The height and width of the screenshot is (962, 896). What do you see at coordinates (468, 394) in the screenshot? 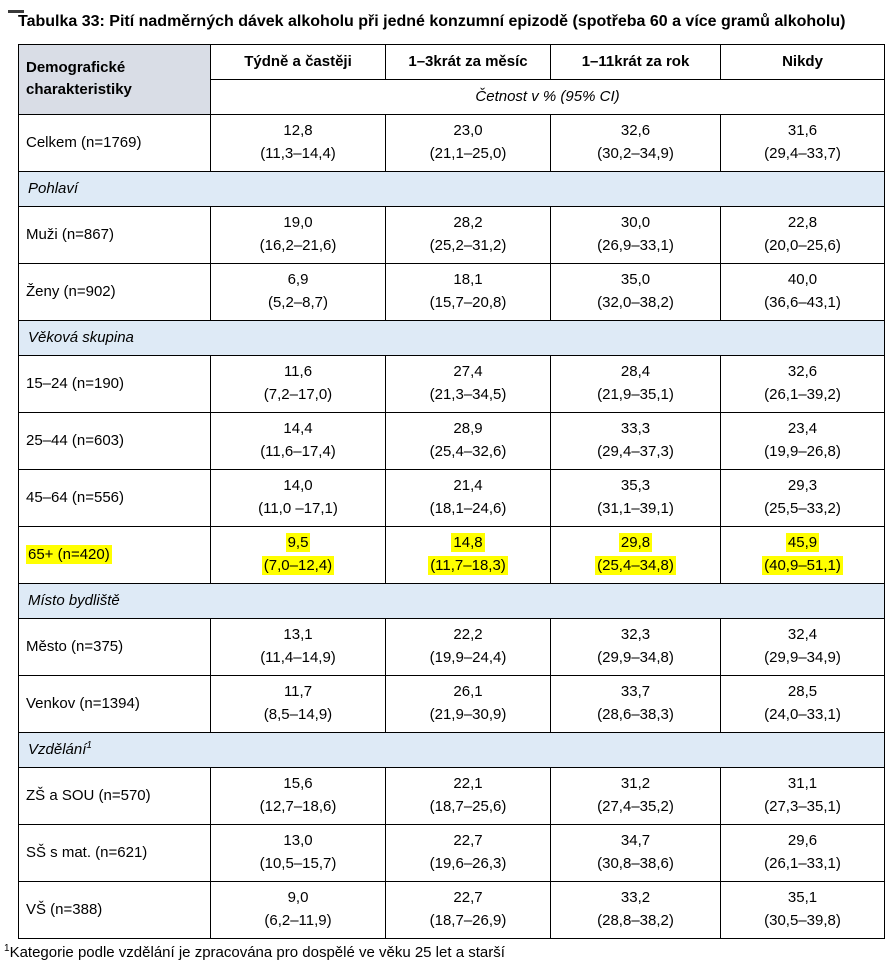
I see `confidence-interval: (21,3–34,5)` at bounding box center [468, 394].